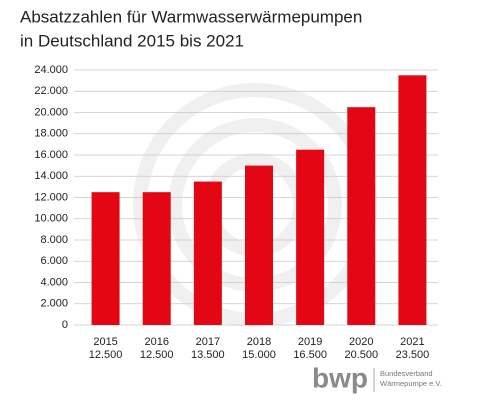 This screenshot has width=477, height=400. Describe the element at coordinates (105, 342) in the screenshot. I see `x-tick-label: 2015` at that location.